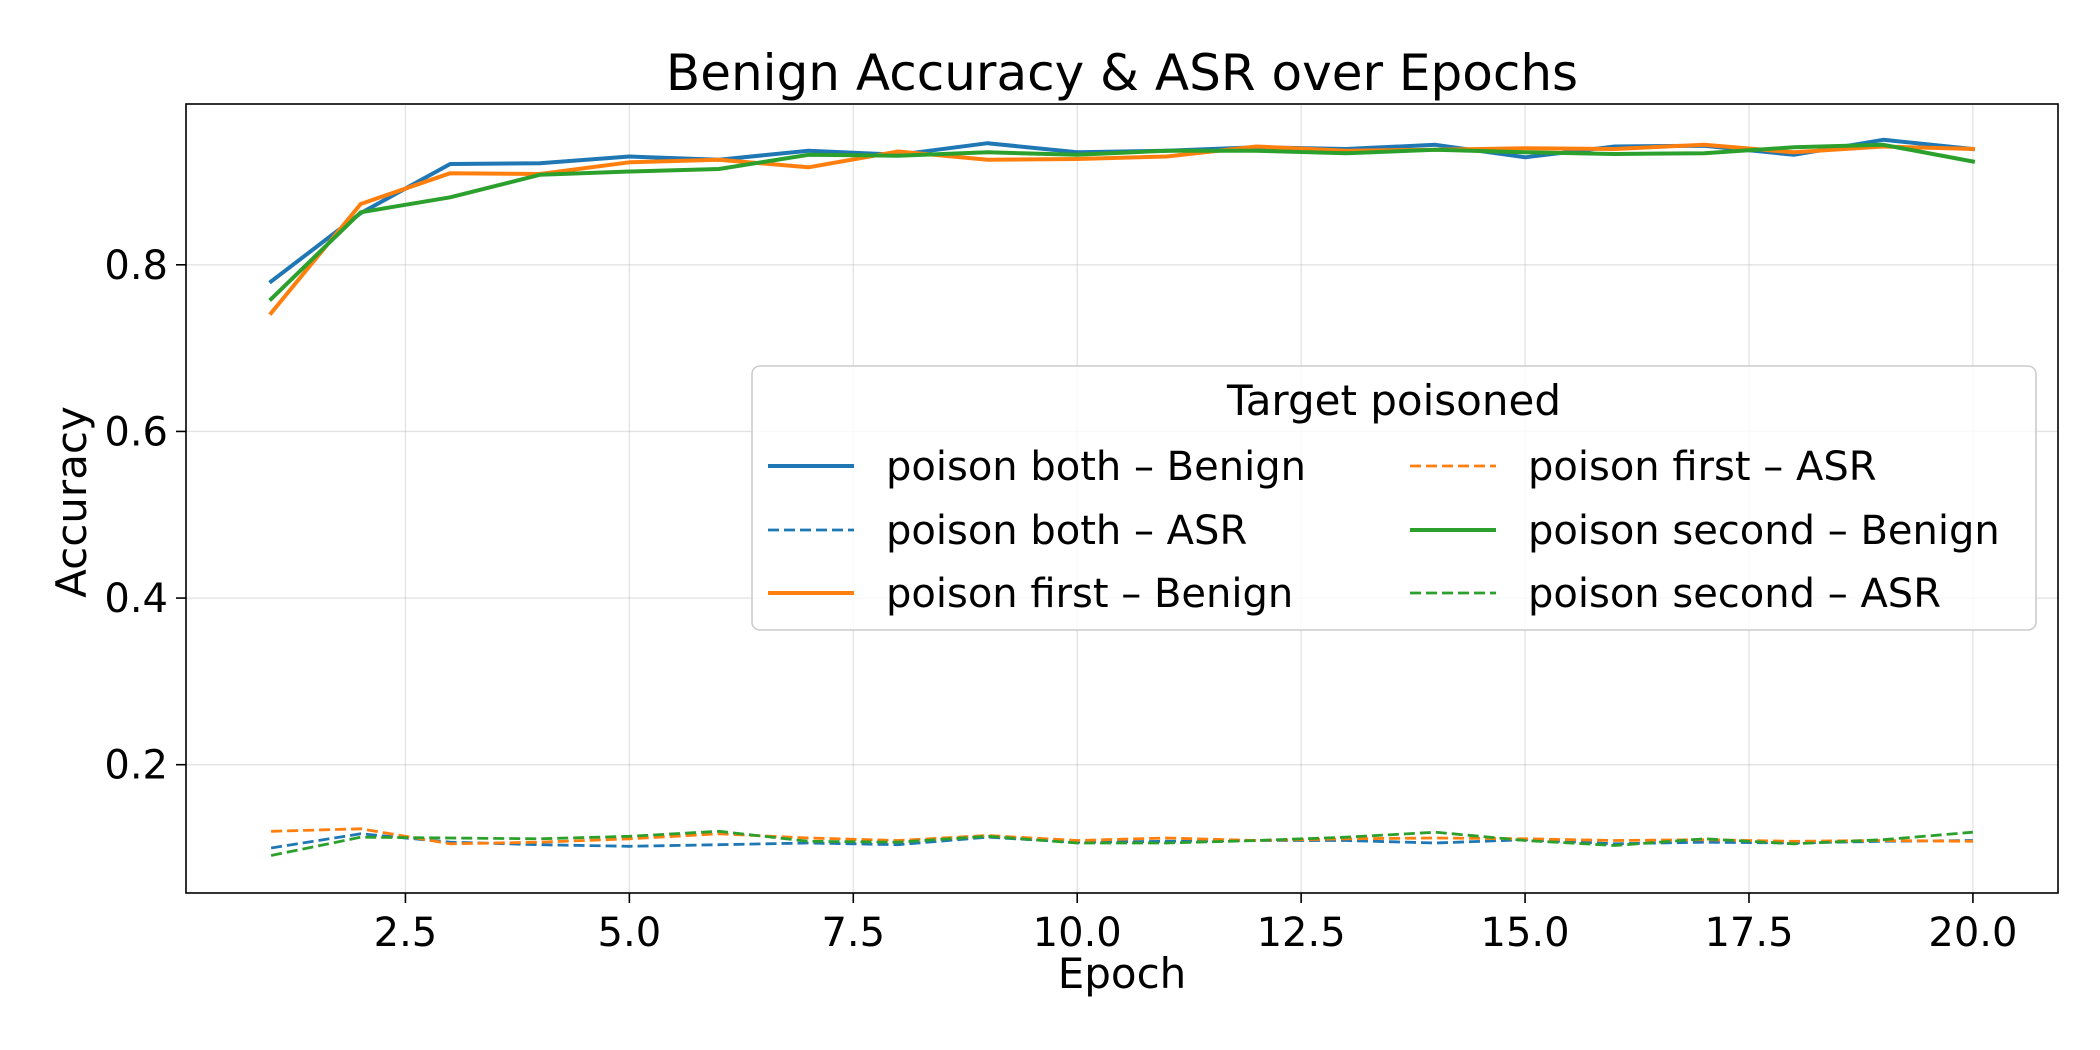 The width and height of the screenshot is (2100, 1050). I want to click on x-tick-label: 15.0, so click(1525, 933).